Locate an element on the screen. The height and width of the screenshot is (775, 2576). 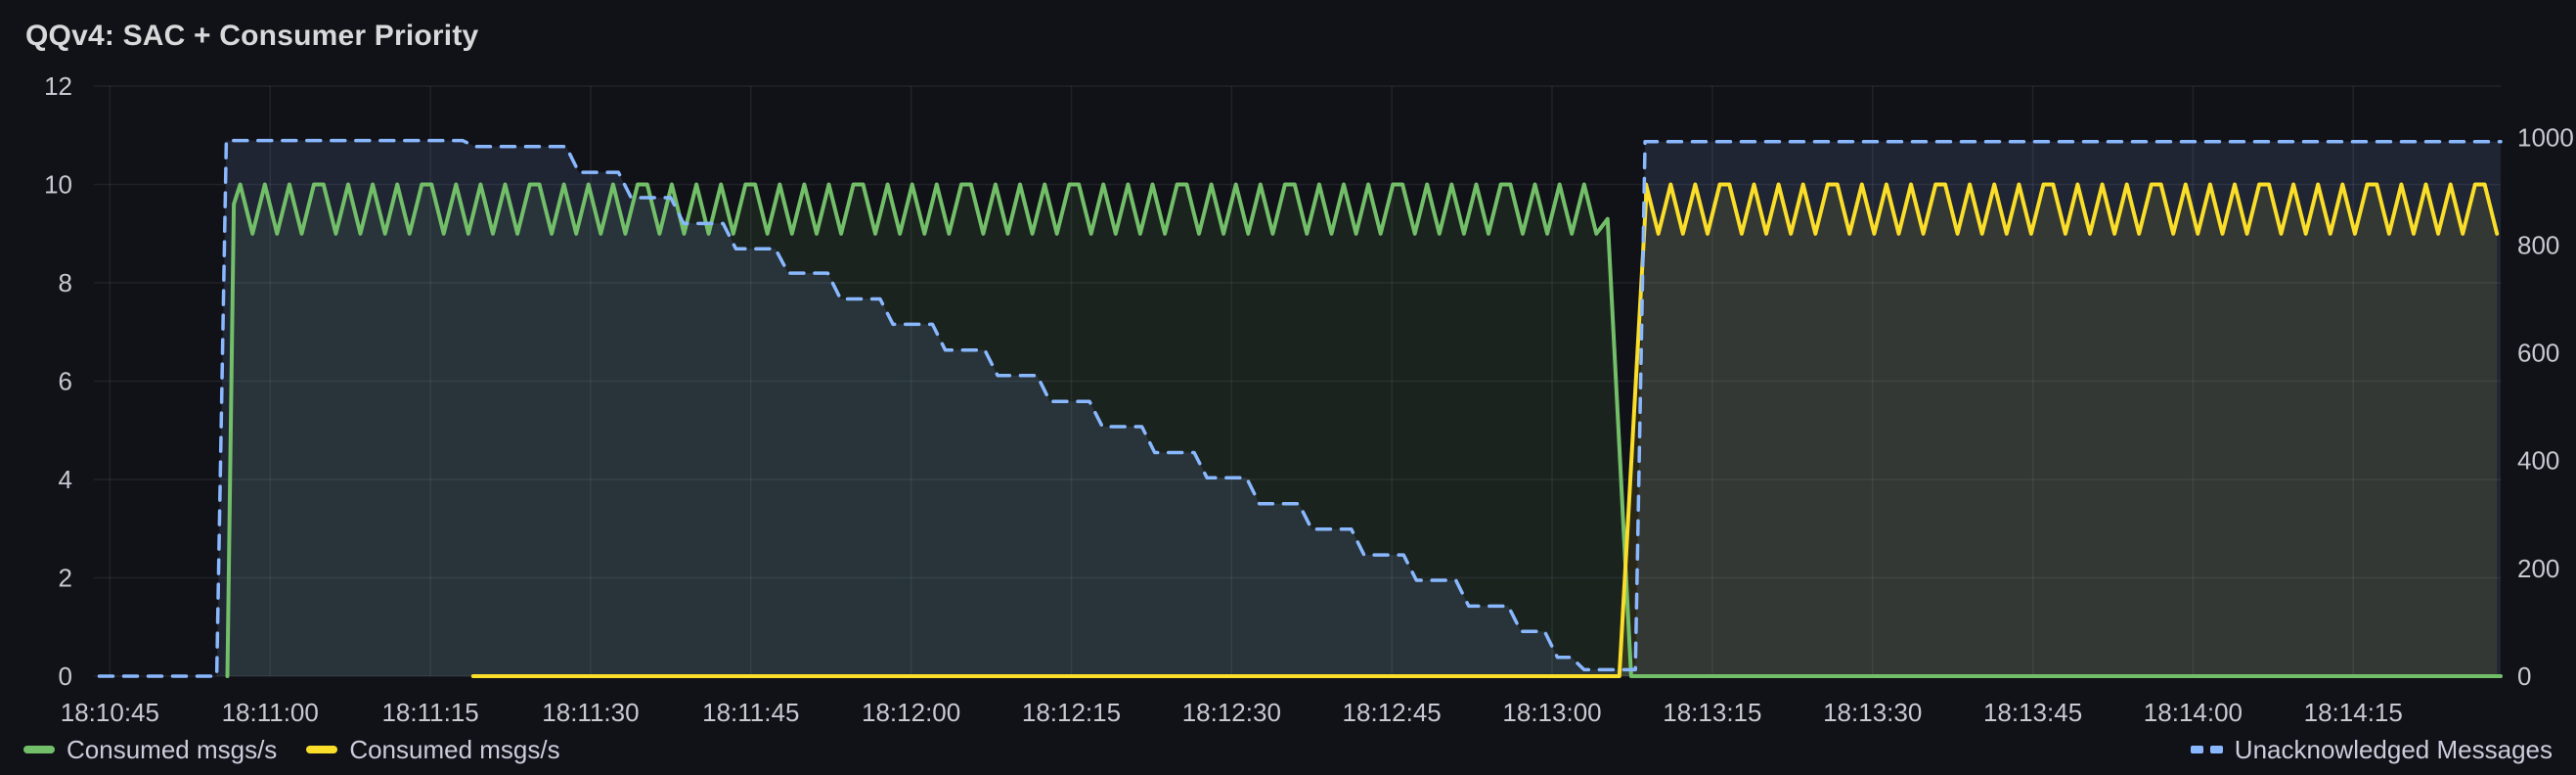
legend-left-group: Consumed msgs/s Consumed msgs/s is located at coordinates (291, 750).